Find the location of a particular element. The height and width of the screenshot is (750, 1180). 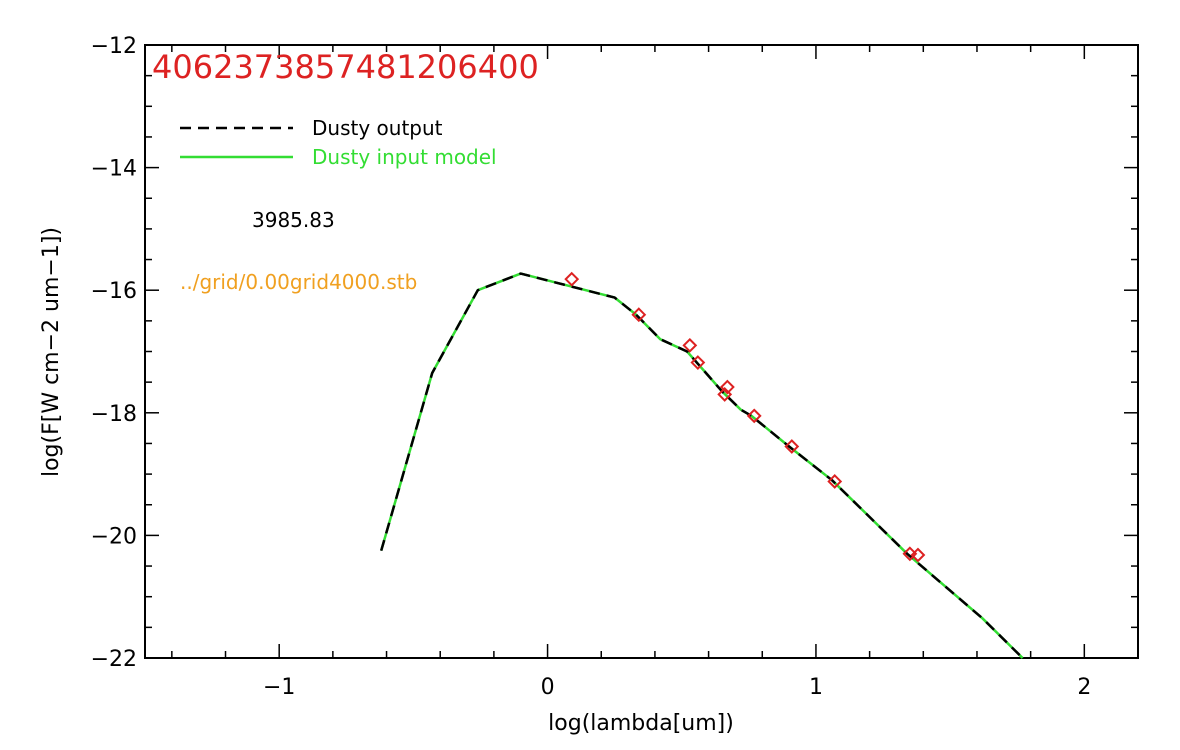

chart-title: 4062373857481206400 is located at coordinates (345, 67).